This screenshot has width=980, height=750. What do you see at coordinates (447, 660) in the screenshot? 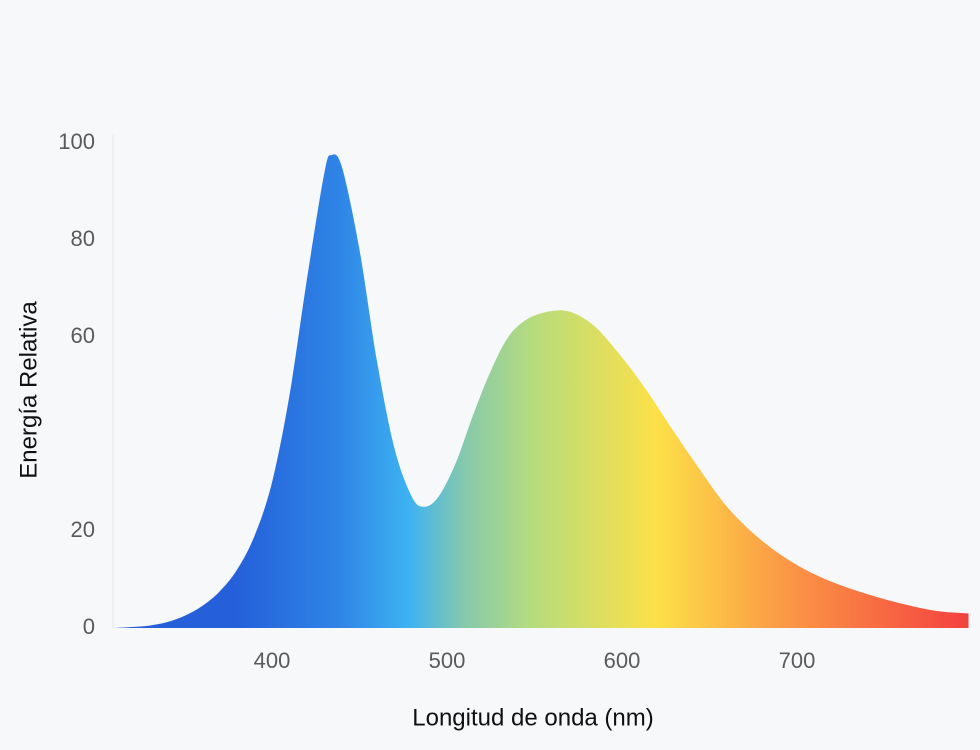
I see `x-tick-label: 500` at bounding box center [447, 660].